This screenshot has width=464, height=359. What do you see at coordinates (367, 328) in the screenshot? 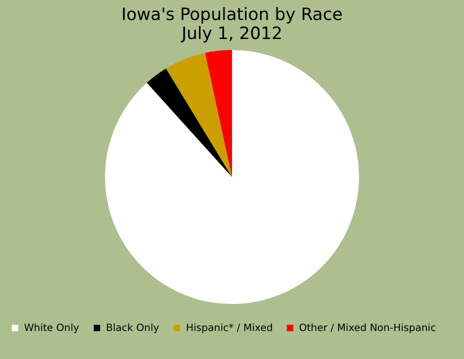
I see `legend-label: Other / Mixed Non-Hispanic` at bounding box center [367, 328].